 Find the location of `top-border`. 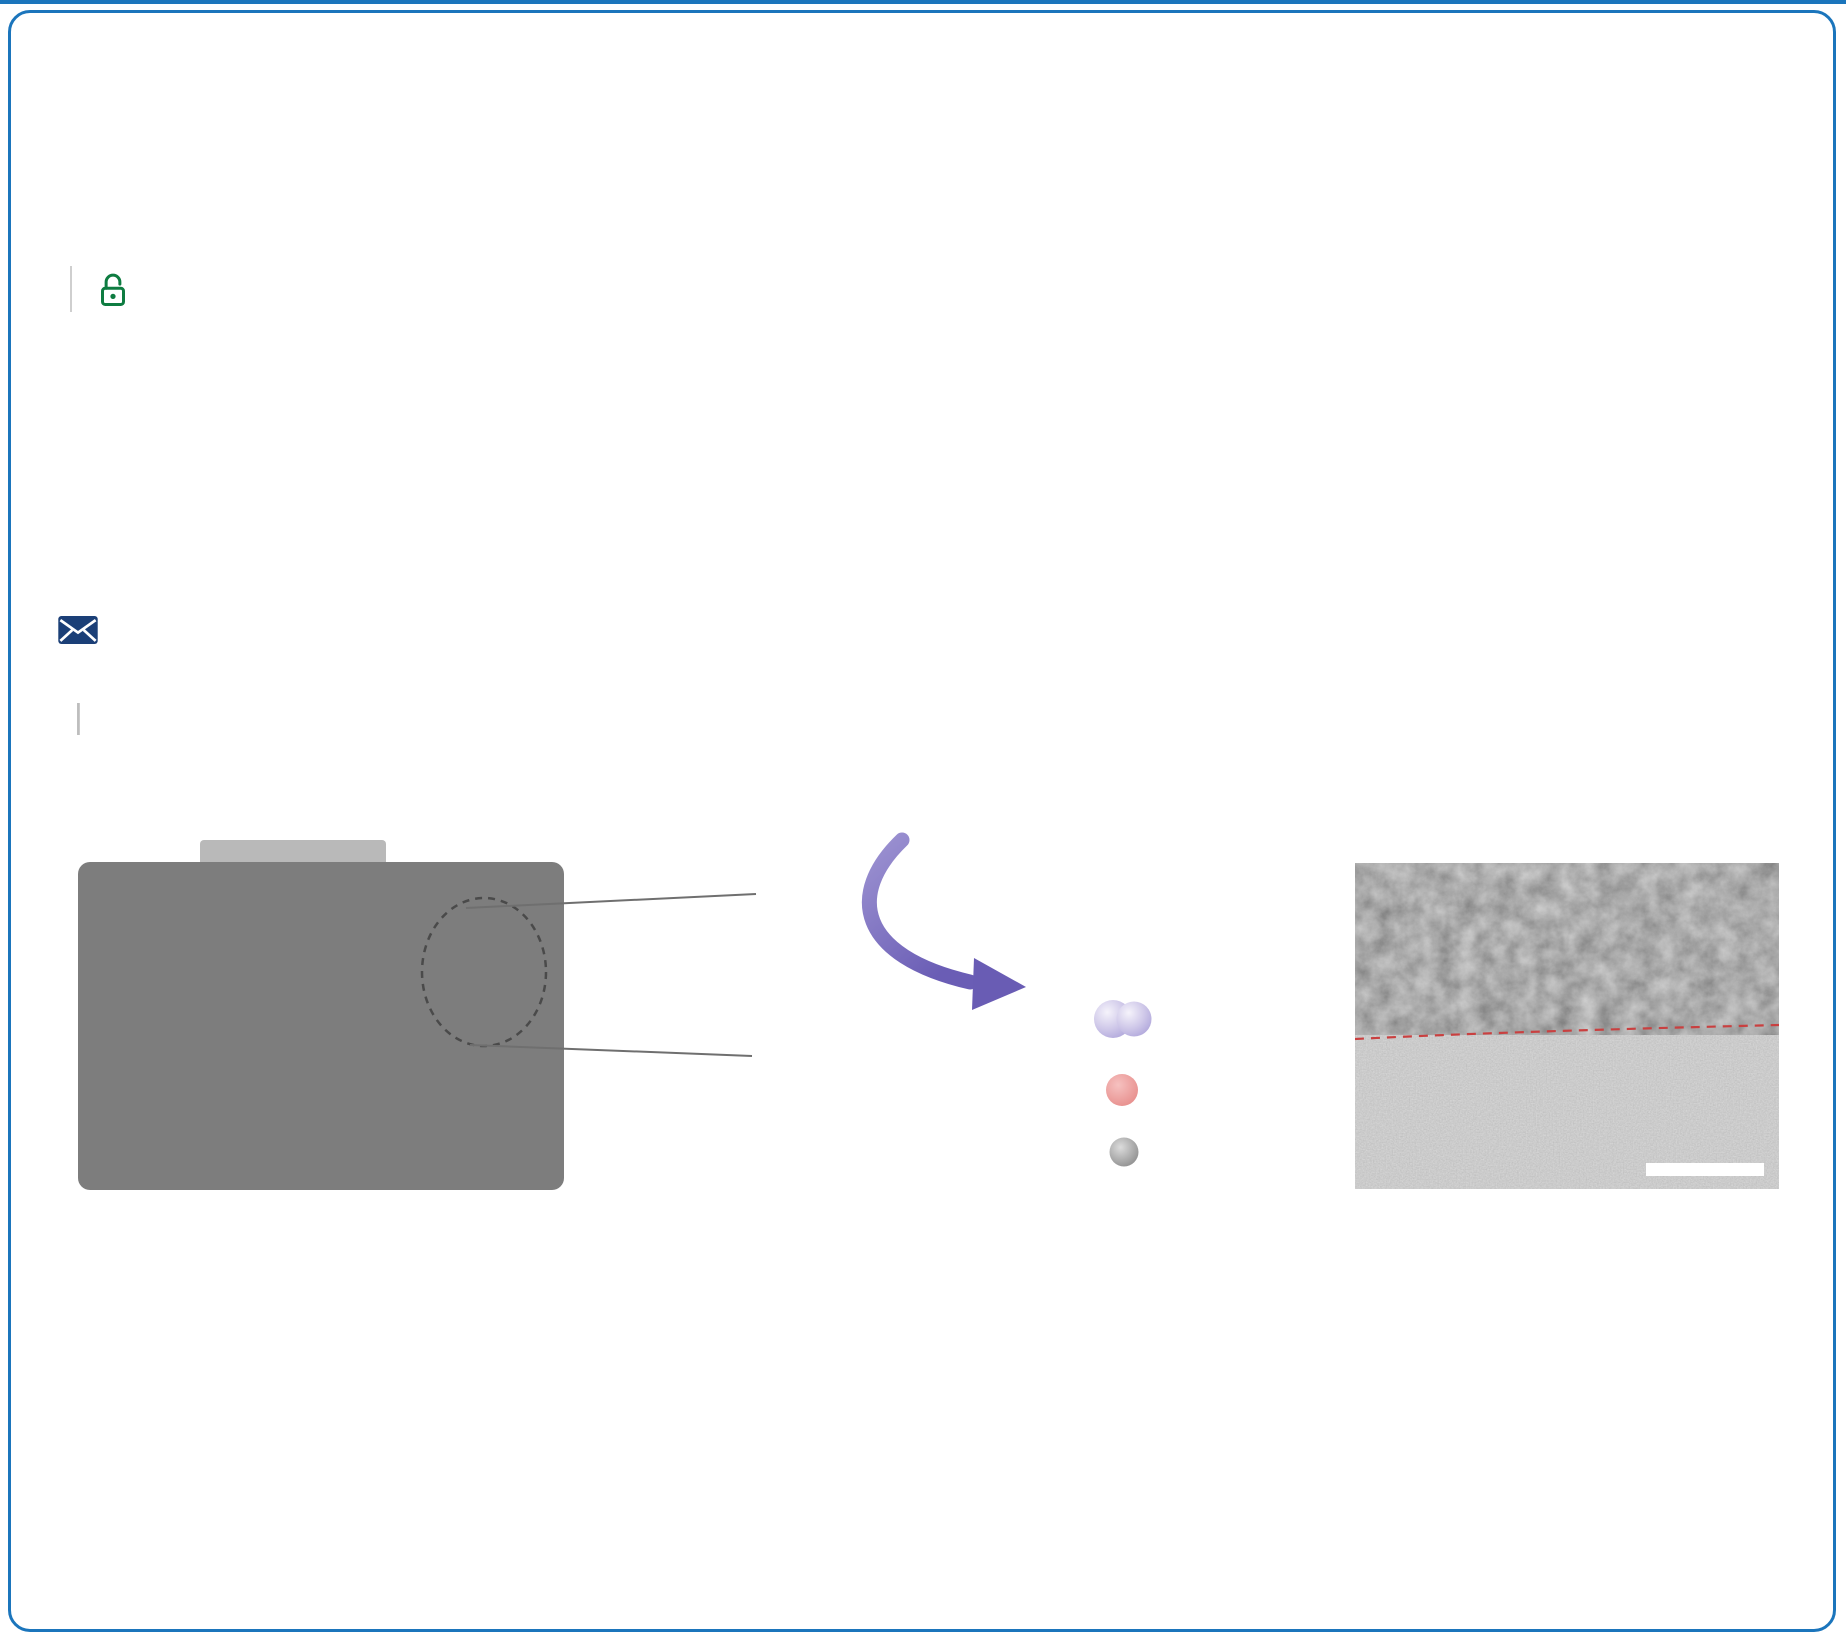

top-border is located at coordinates (923, 2).